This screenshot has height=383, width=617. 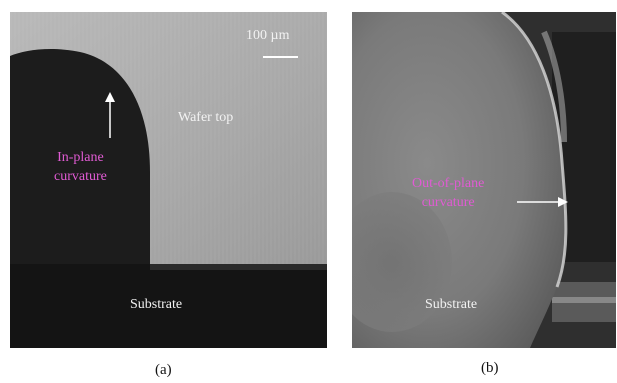 I want to click on substrate-label-a: Substrate, so click(x=156, y=304).